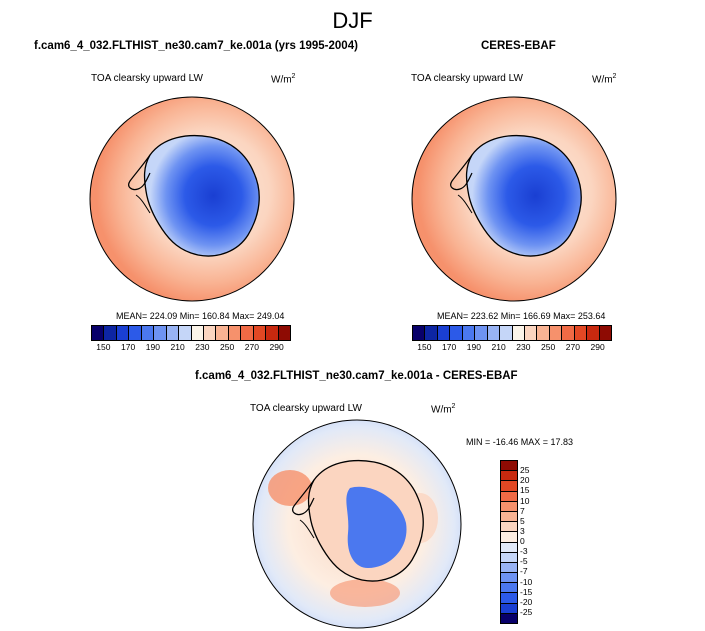  I want to click on colorbar-tick-label: 270, so click(572, 347).